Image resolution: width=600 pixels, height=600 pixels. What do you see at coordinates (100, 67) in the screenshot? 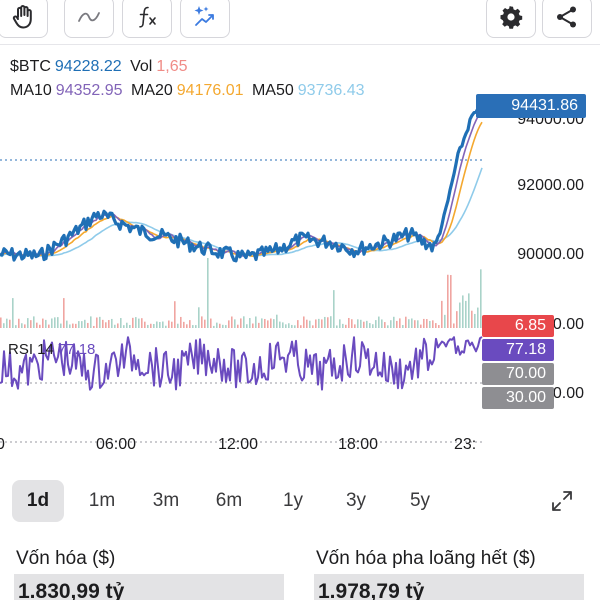
I see `legend-row-1: $BTC 94228.22 Vol 1,65` at bounding box center [100, 67].